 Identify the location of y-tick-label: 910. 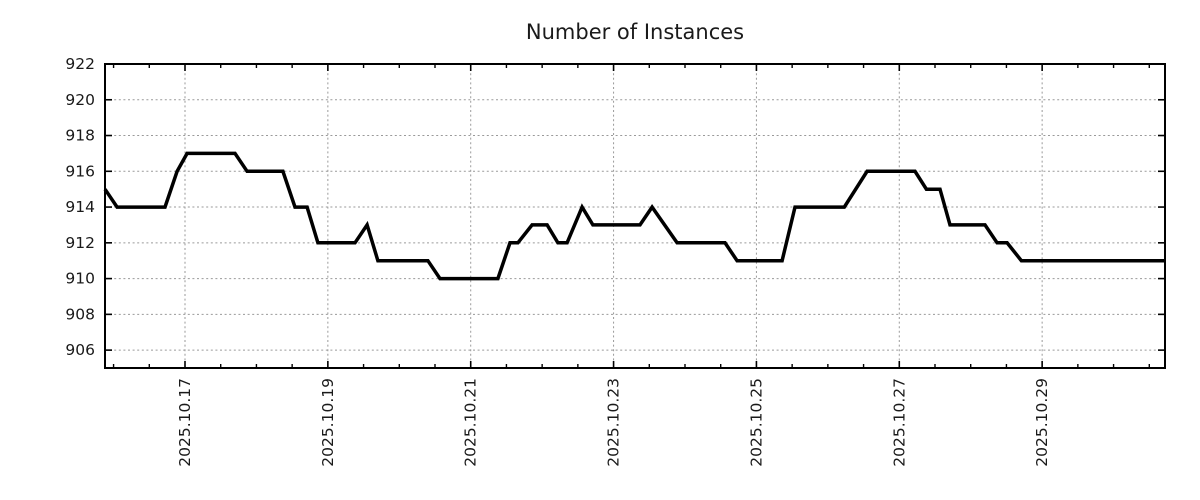
(80, 279).